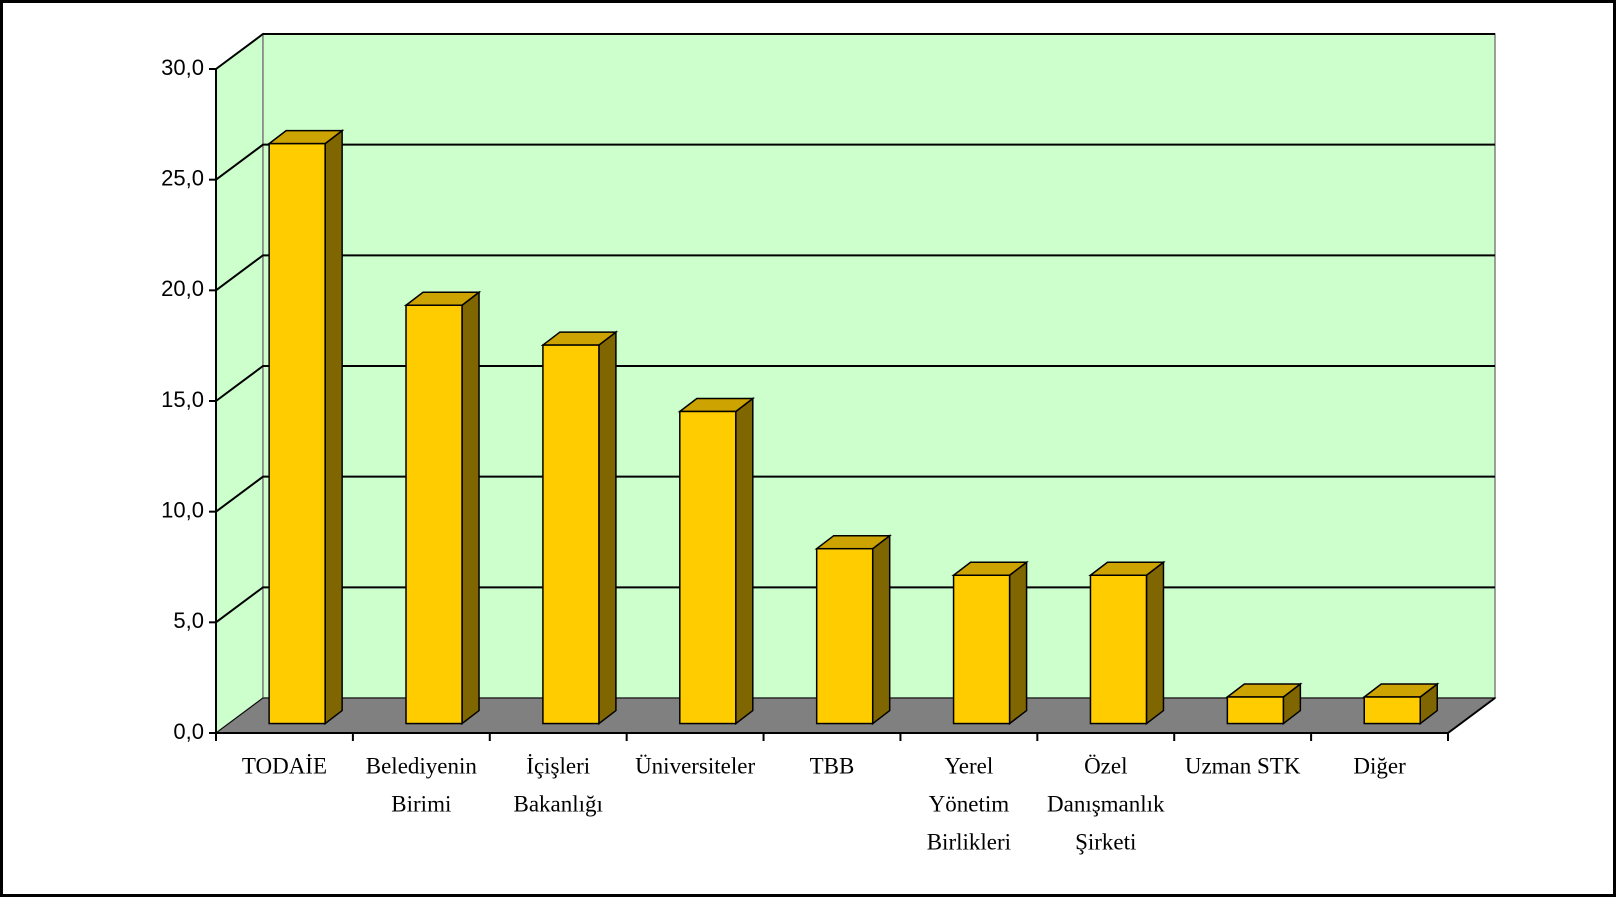 The width and height of the screenshot is (1616, 897). What do you see at coordinates (188, 620) in the screenshot?
I see `y-tick-label: 5,0` at bounding box center [188, 620].